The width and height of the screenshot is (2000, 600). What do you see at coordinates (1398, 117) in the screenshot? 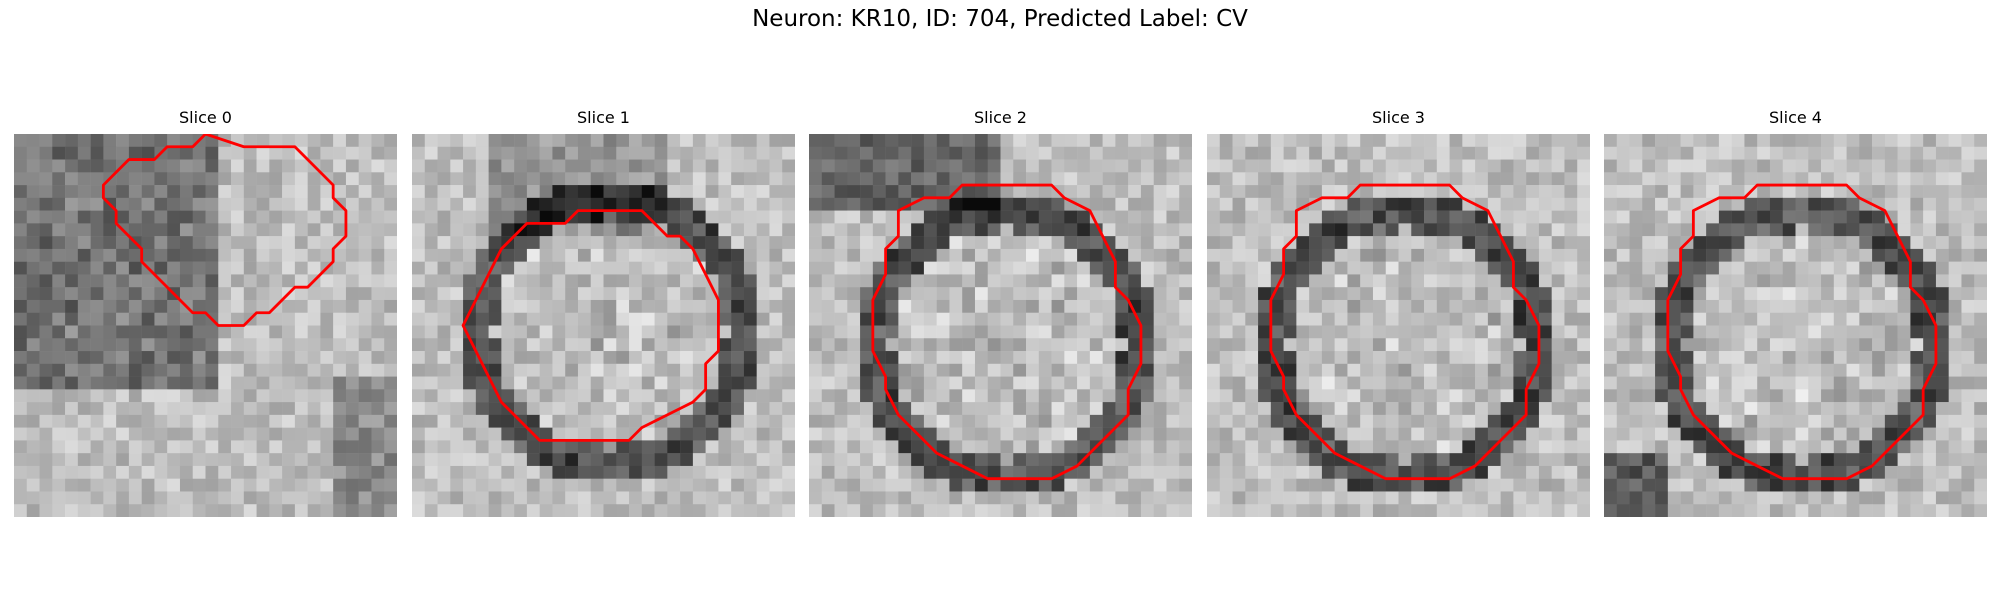
I see `slice-3-title: Slice 3` at bounding box center [1398, 117].